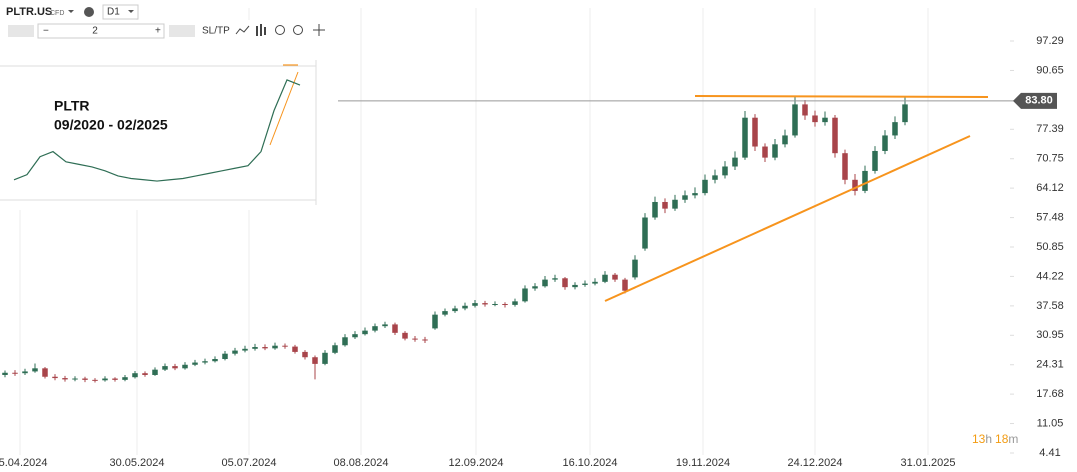  Describe the element at coordinates (261, 30) in the screenshot. I see `candle-tool` at that location.